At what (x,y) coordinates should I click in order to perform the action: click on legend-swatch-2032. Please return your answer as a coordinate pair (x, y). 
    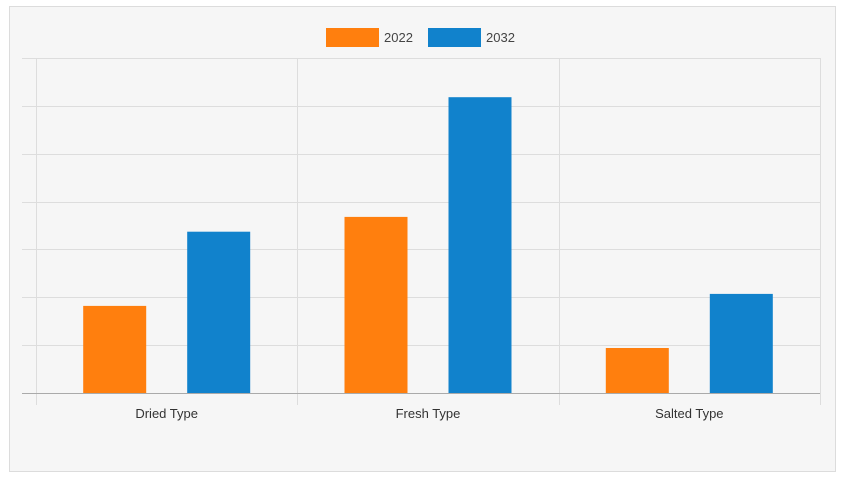
    Looking at the image, I should click on (454, 37).